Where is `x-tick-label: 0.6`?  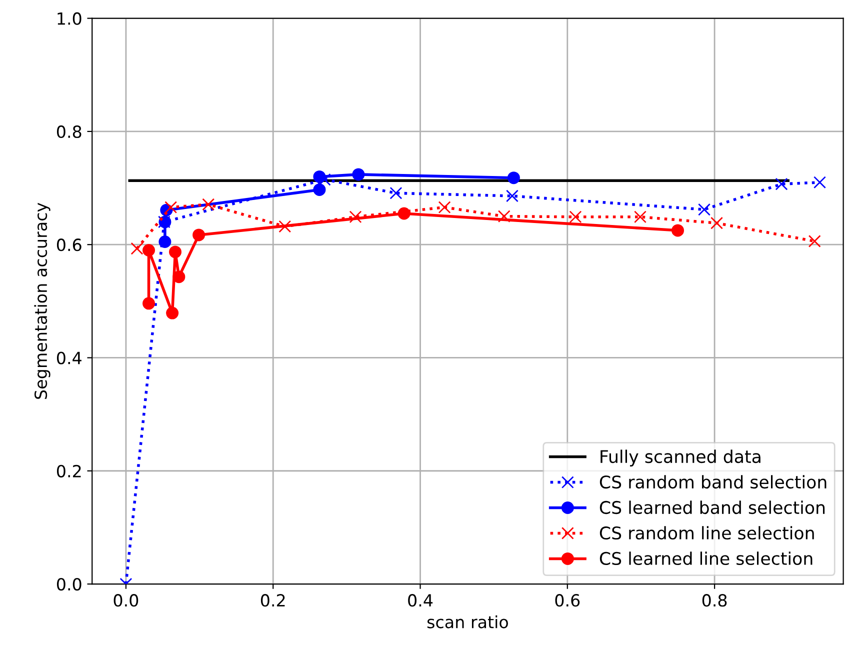 x-tick-label: 0.6 is located at coordinates (567, 600).